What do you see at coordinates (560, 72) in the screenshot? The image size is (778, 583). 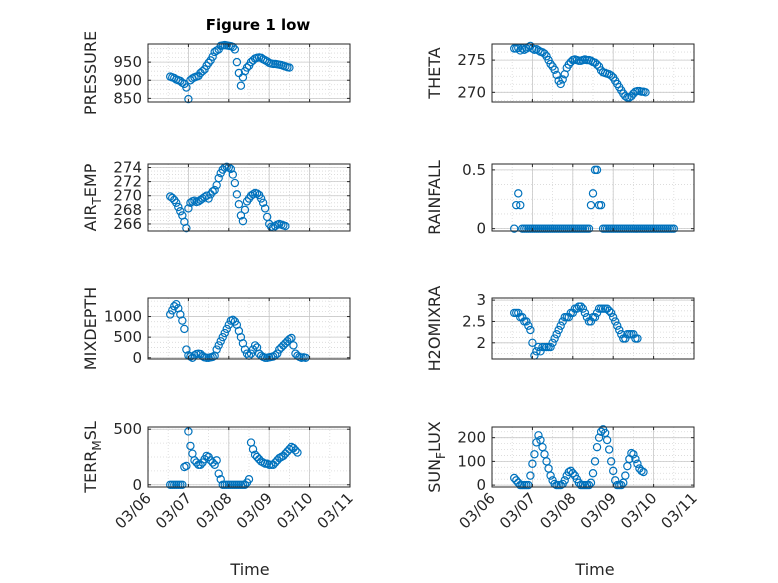 I see `subplot-theta: 270 275 THETA` at bounding box center [560, 72].